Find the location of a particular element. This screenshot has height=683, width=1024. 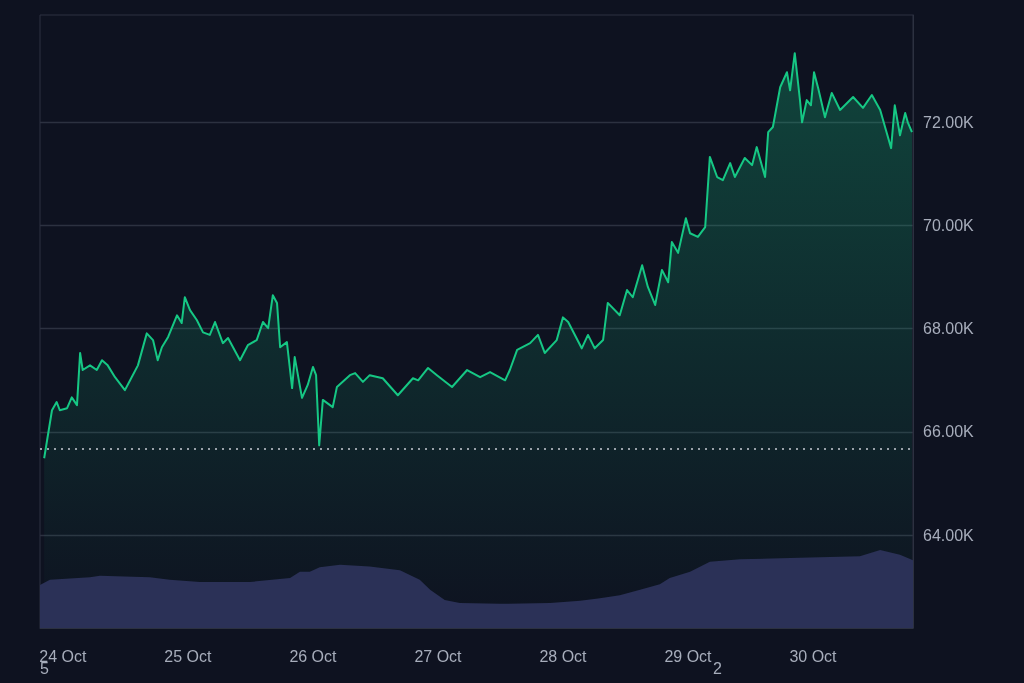

x-tick-label: 26 Oct is located at coordinates (313, 656).